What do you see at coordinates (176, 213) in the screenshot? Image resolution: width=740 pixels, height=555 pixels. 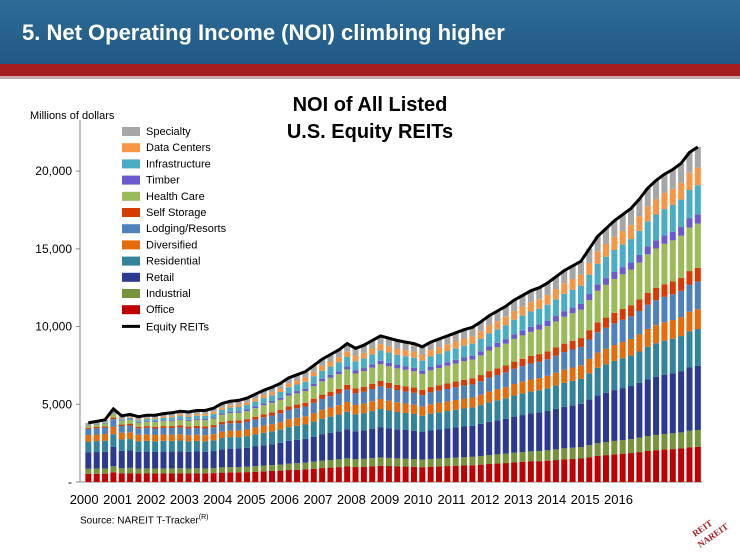 I see `legend-label: Self Storage` at bounding box center [176, 213].